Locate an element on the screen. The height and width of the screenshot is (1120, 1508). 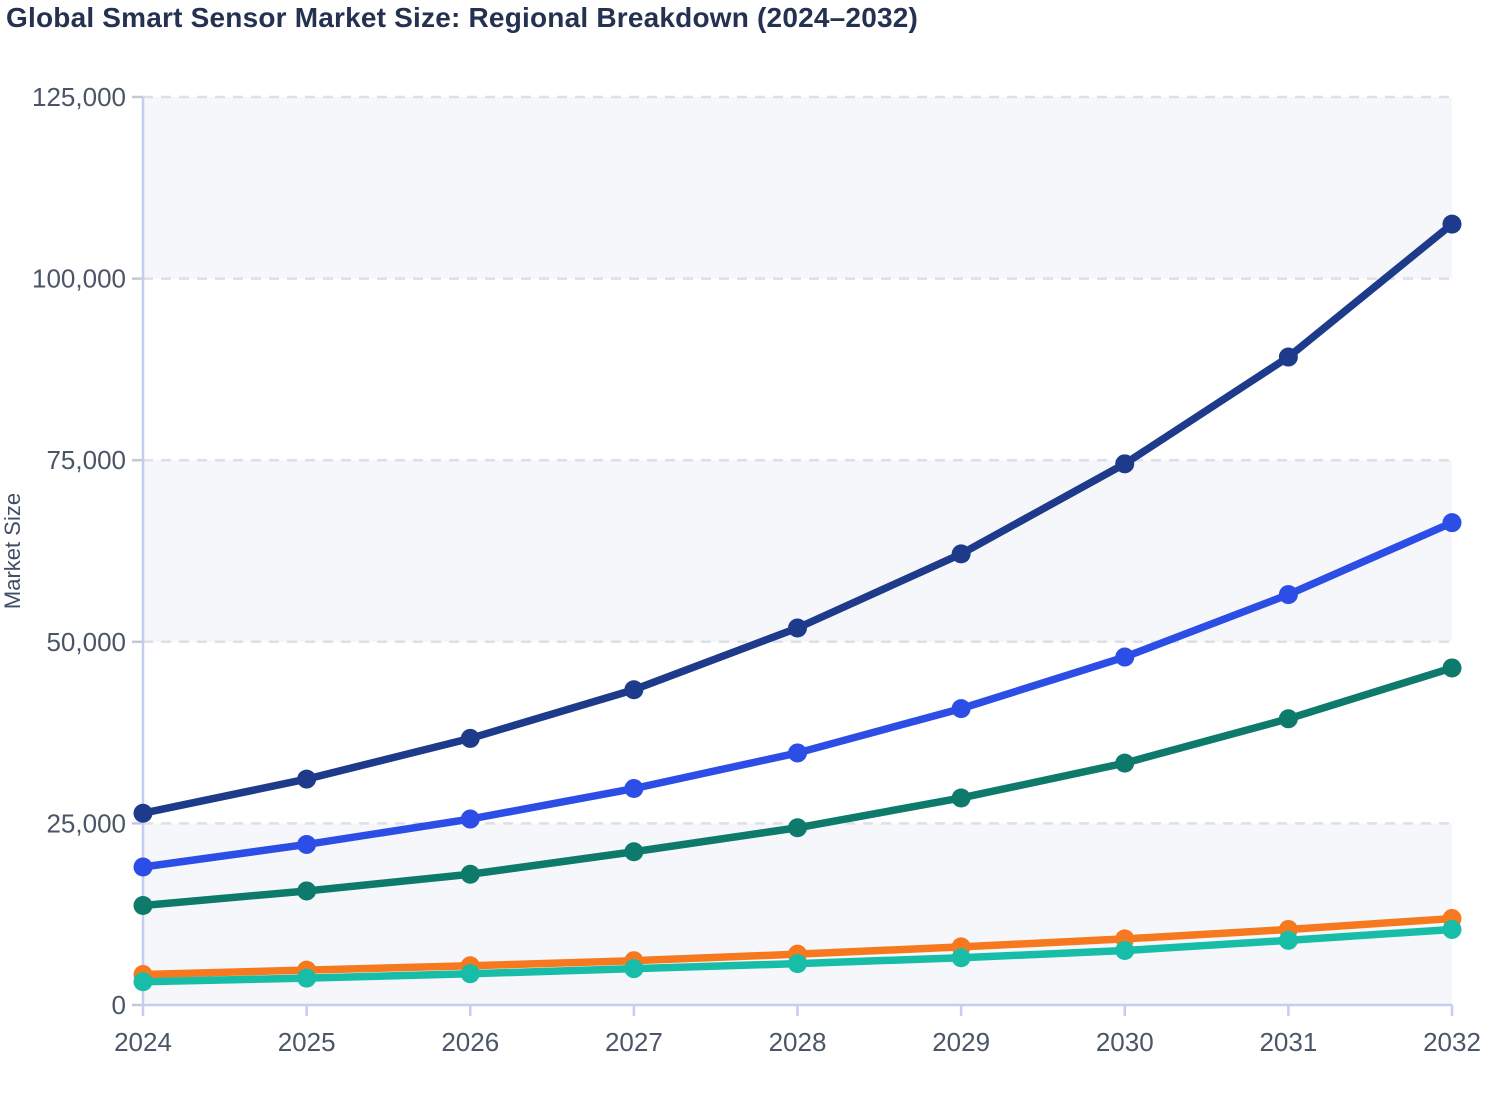
data-point-teal-2027 is located at coordinates (634, 969).